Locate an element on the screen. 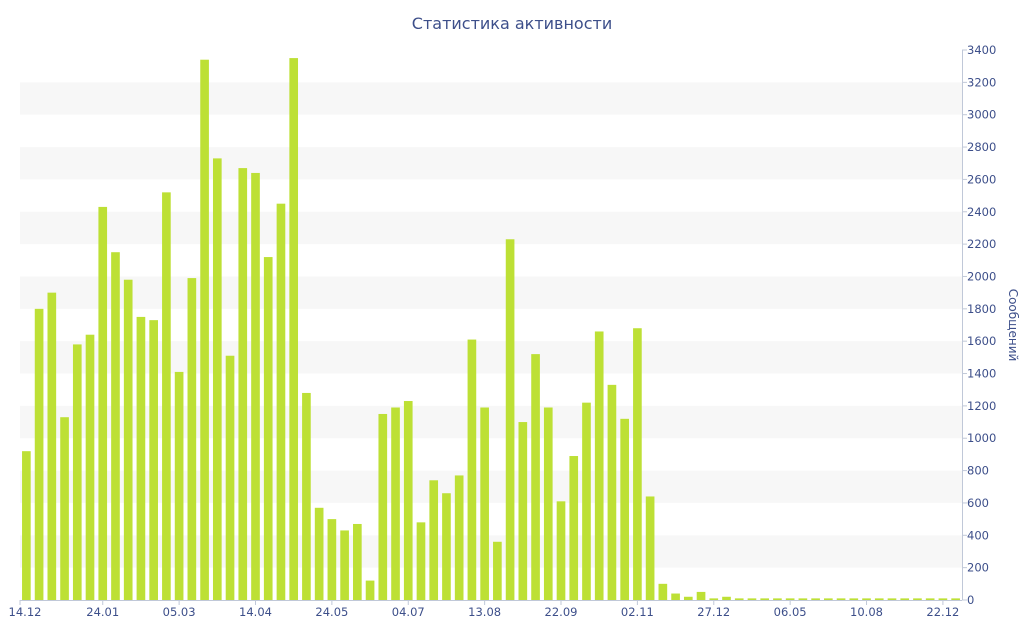  x-tick-label: 22.09 is located at coordinates (561, 612).